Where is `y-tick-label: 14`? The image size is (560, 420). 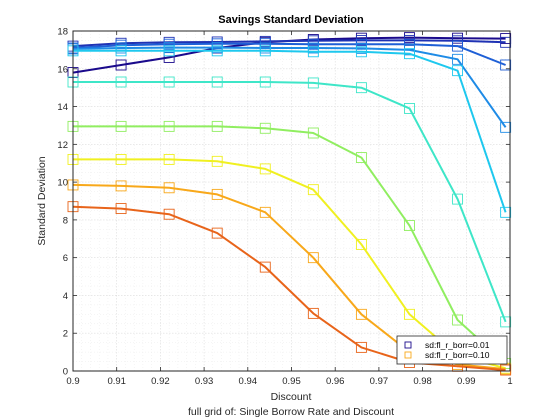 y-tick-label: 14 is located at coordinates (62, 107).